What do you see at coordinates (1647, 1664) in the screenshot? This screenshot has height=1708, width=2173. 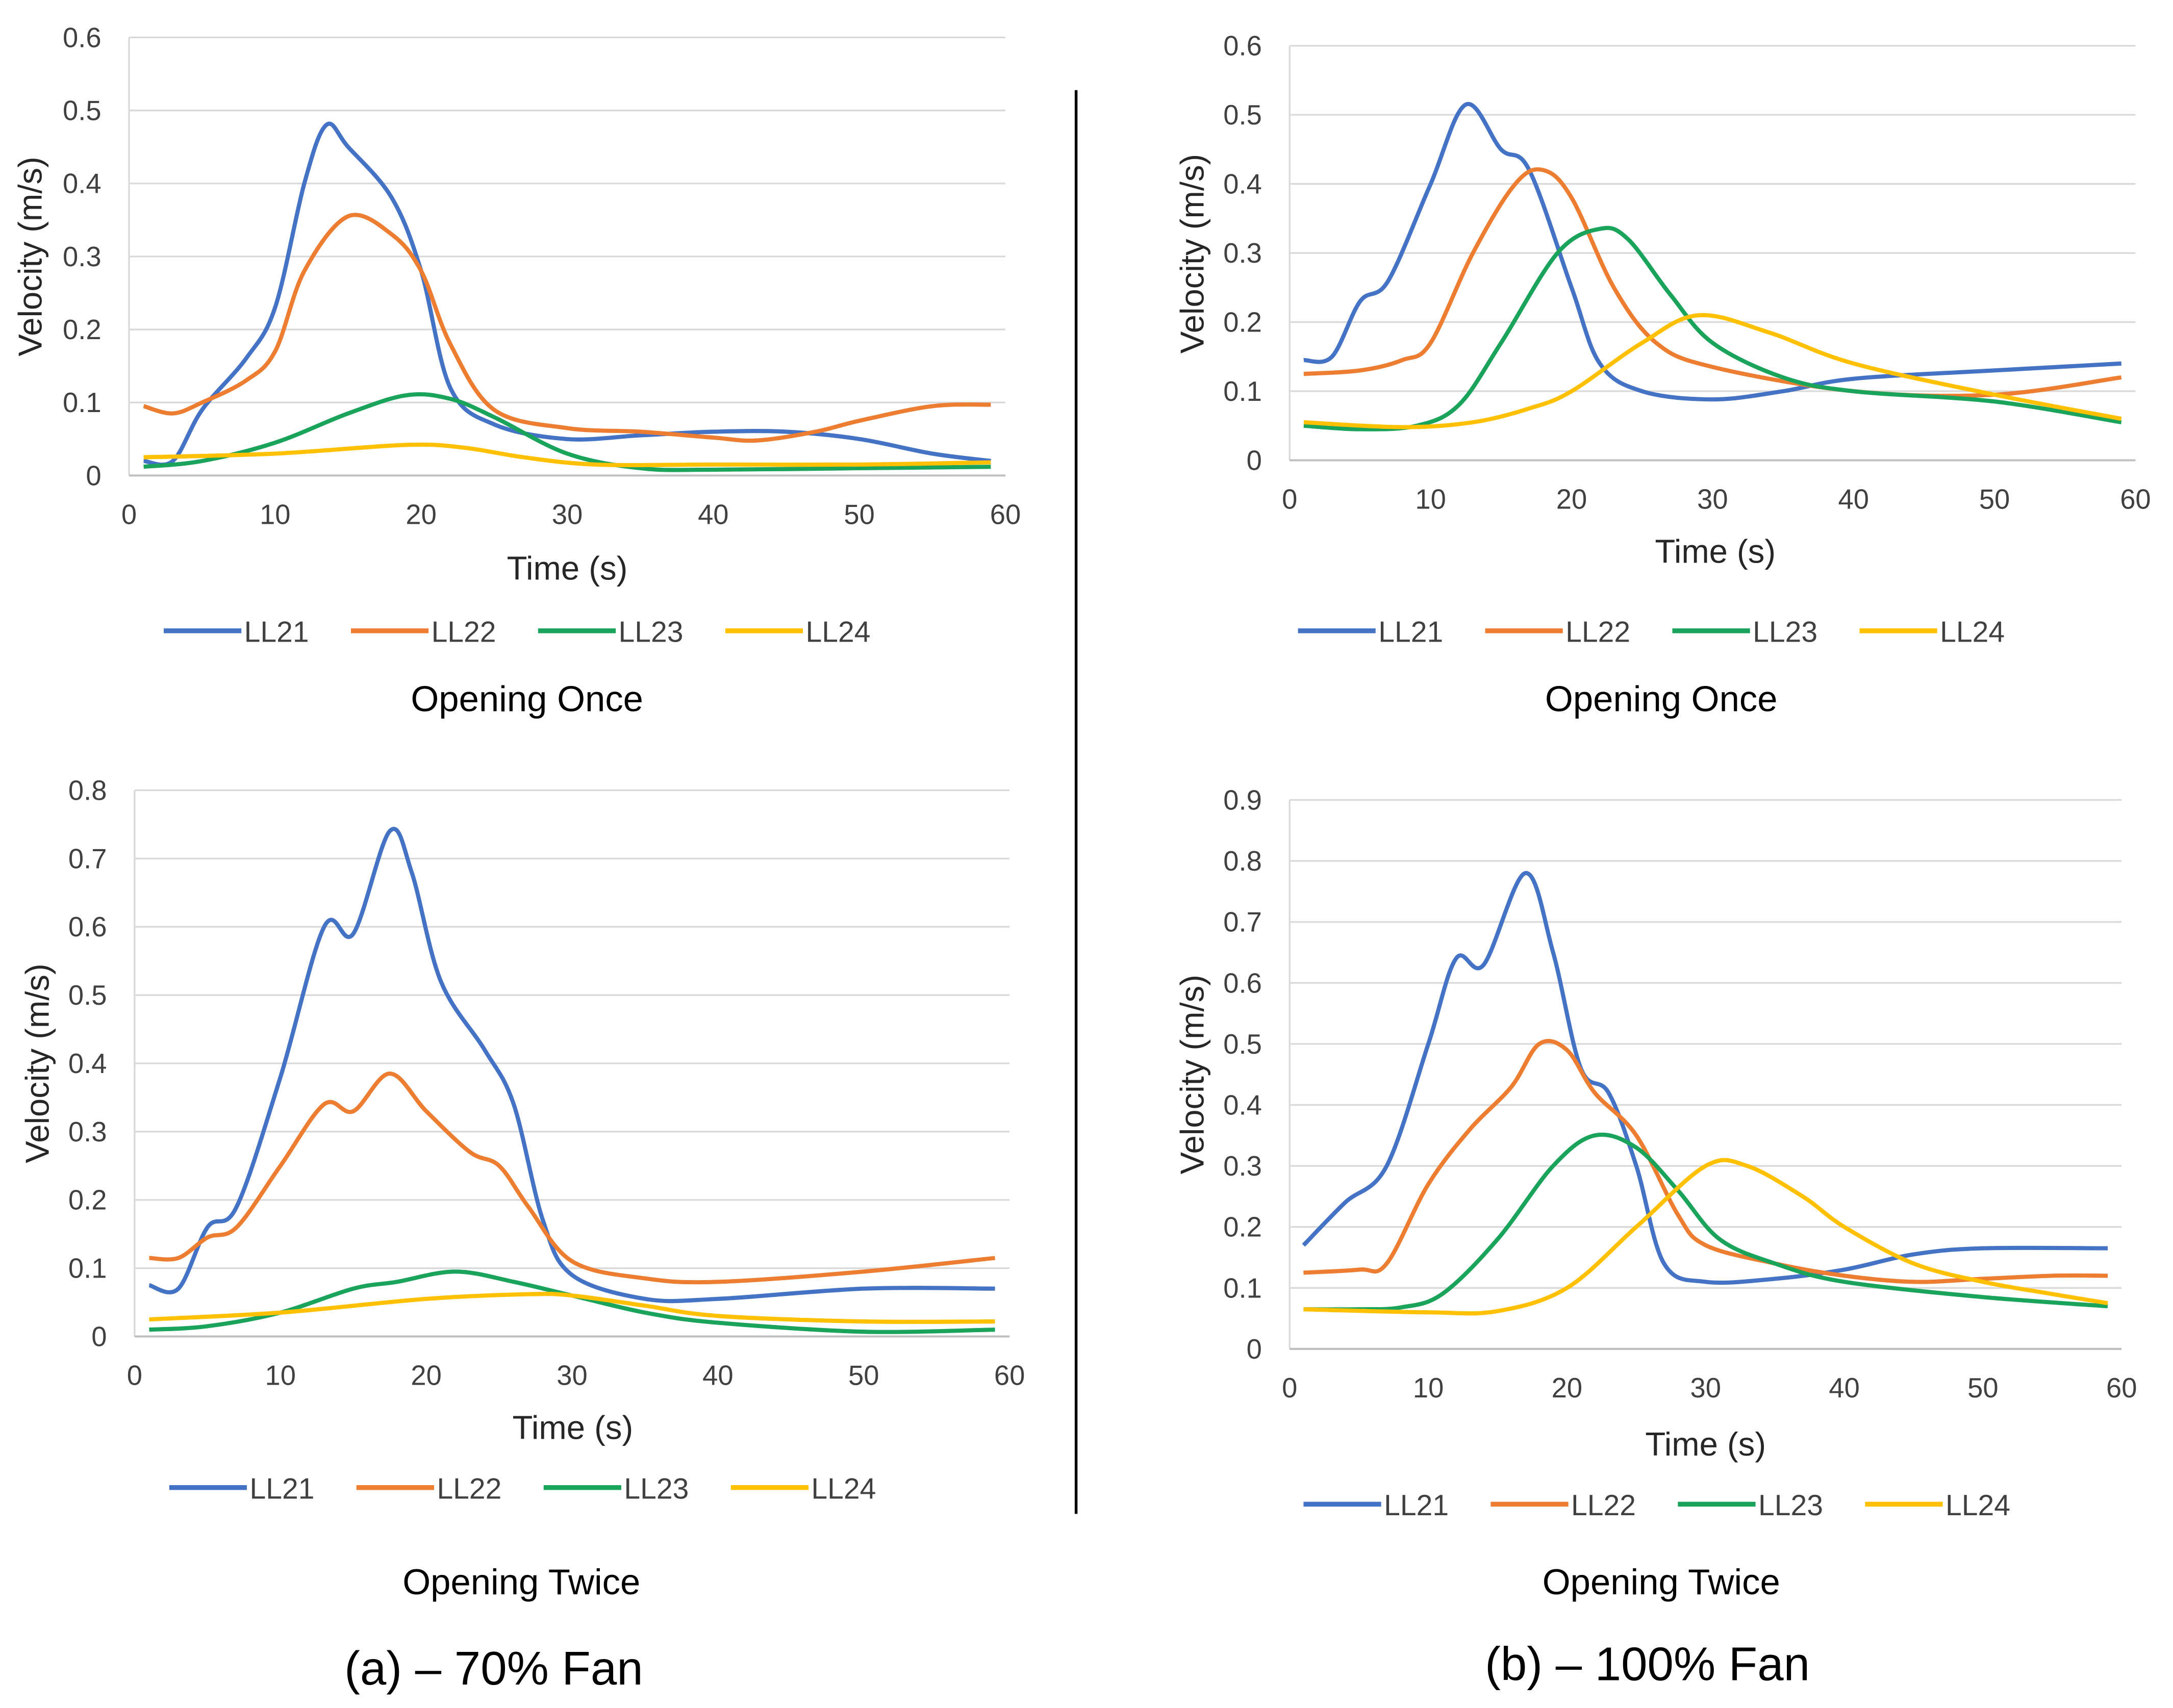 I see `caption-b: (b) – 100% Fan` at bounding box center [1647, 1664].